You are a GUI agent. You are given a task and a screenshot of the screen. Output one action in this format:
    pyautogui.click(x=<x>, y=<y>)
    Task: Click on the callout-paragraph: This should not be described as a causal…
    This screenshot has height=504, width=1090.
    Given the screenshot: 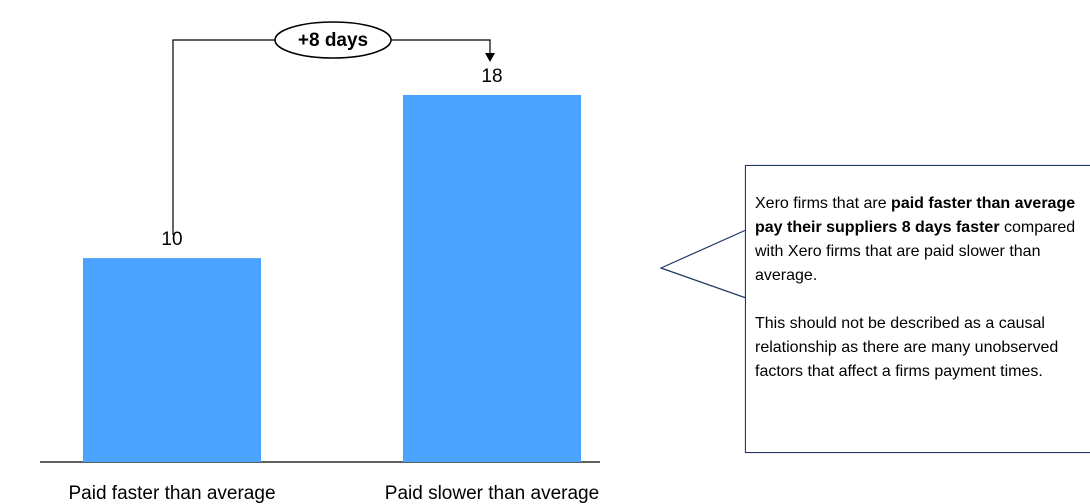 What is the action you would take?
    pyautogui.click(x=907, y=347)
    